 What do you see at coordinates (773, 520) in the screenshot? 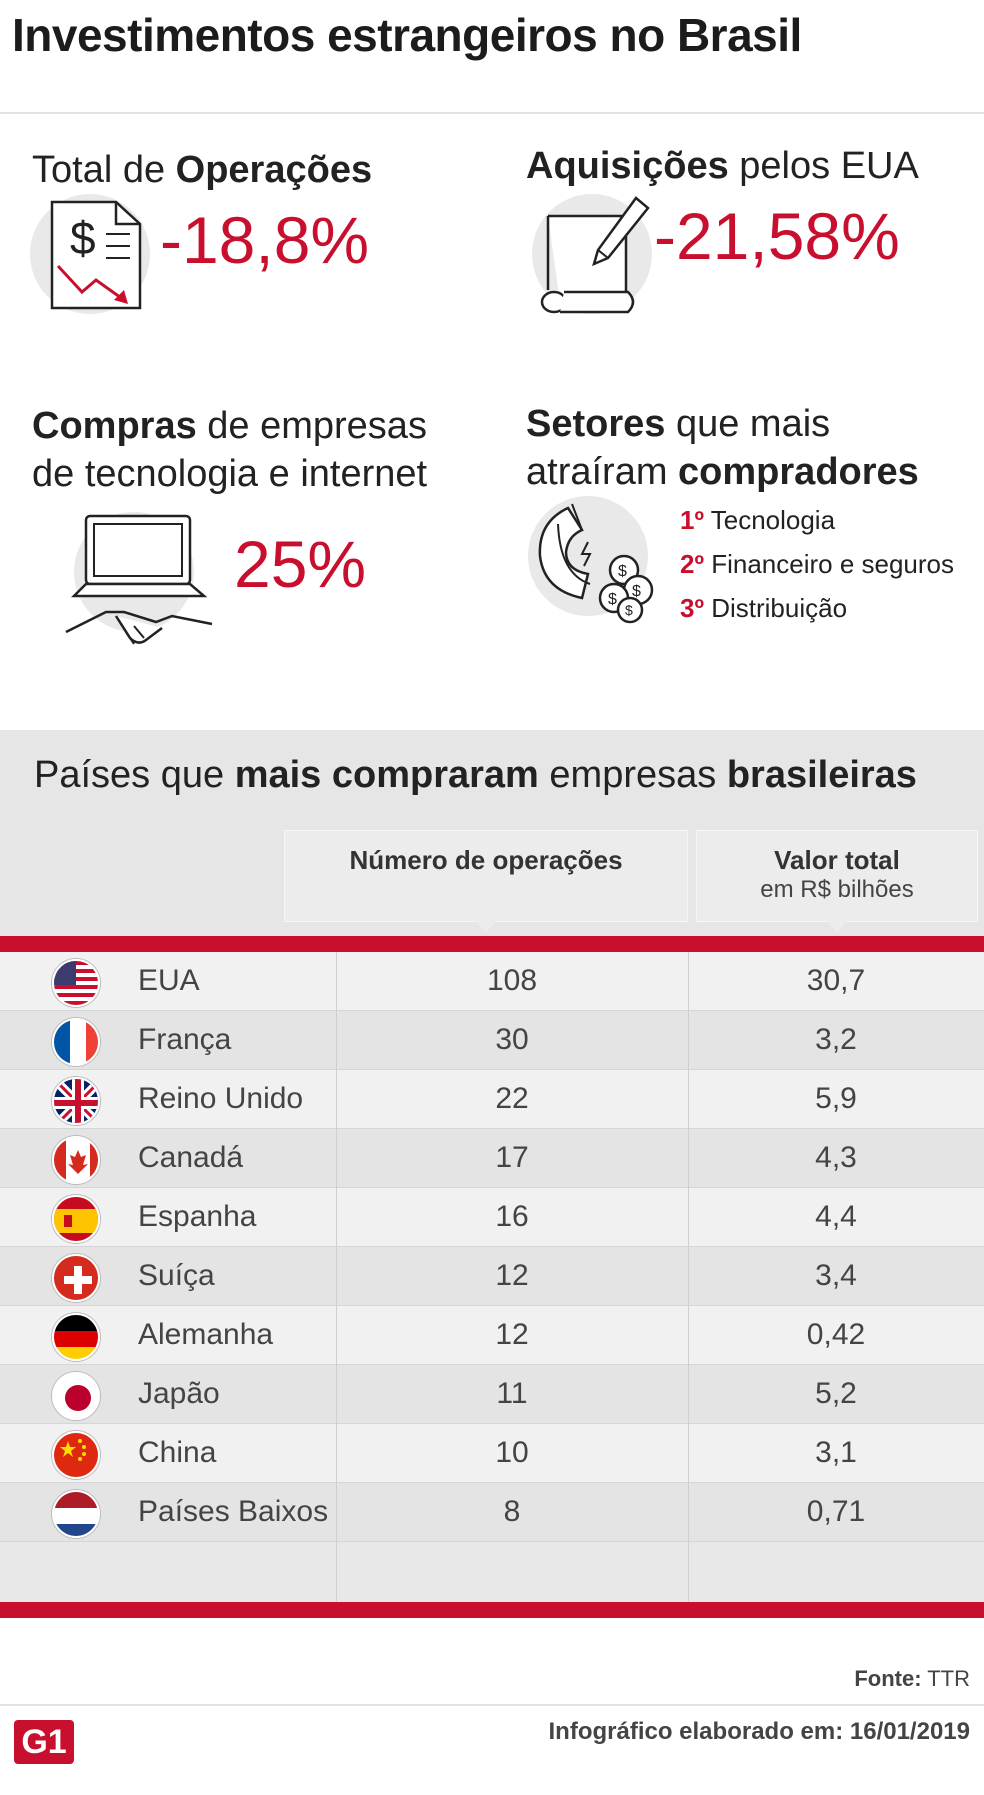
I see `setores-label: Tecnologia` at bounding box center [773, 520].